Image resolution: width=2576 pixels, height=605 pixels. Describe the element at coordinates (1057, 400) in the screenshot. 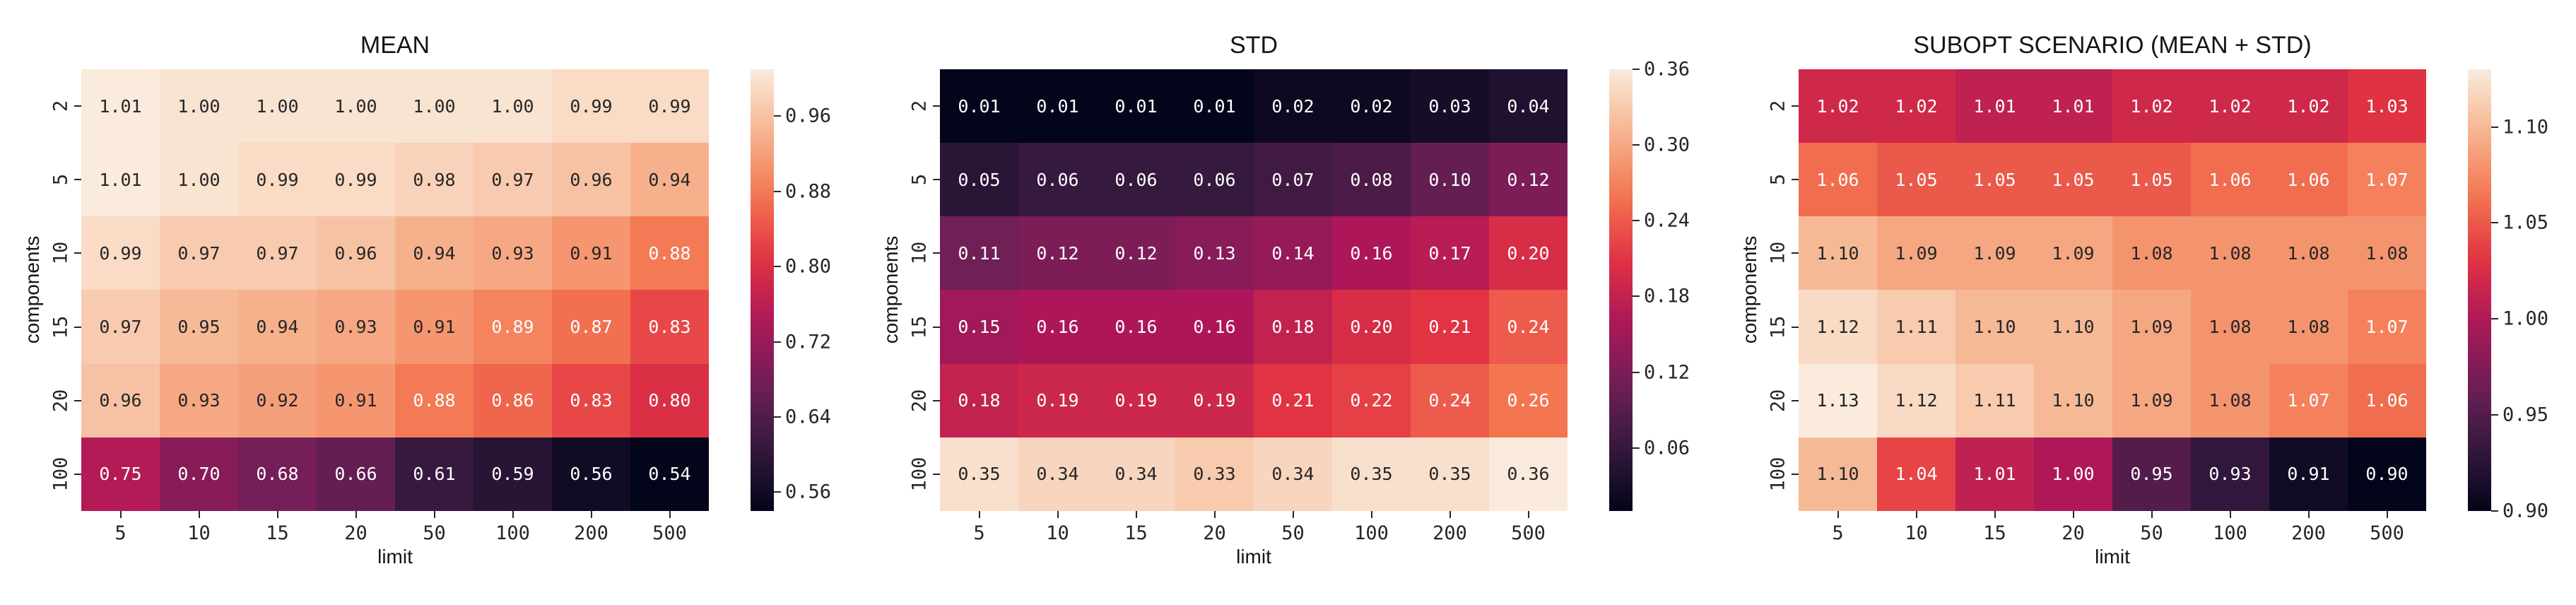

I see `heatmap-cell: 0.19` at that location.